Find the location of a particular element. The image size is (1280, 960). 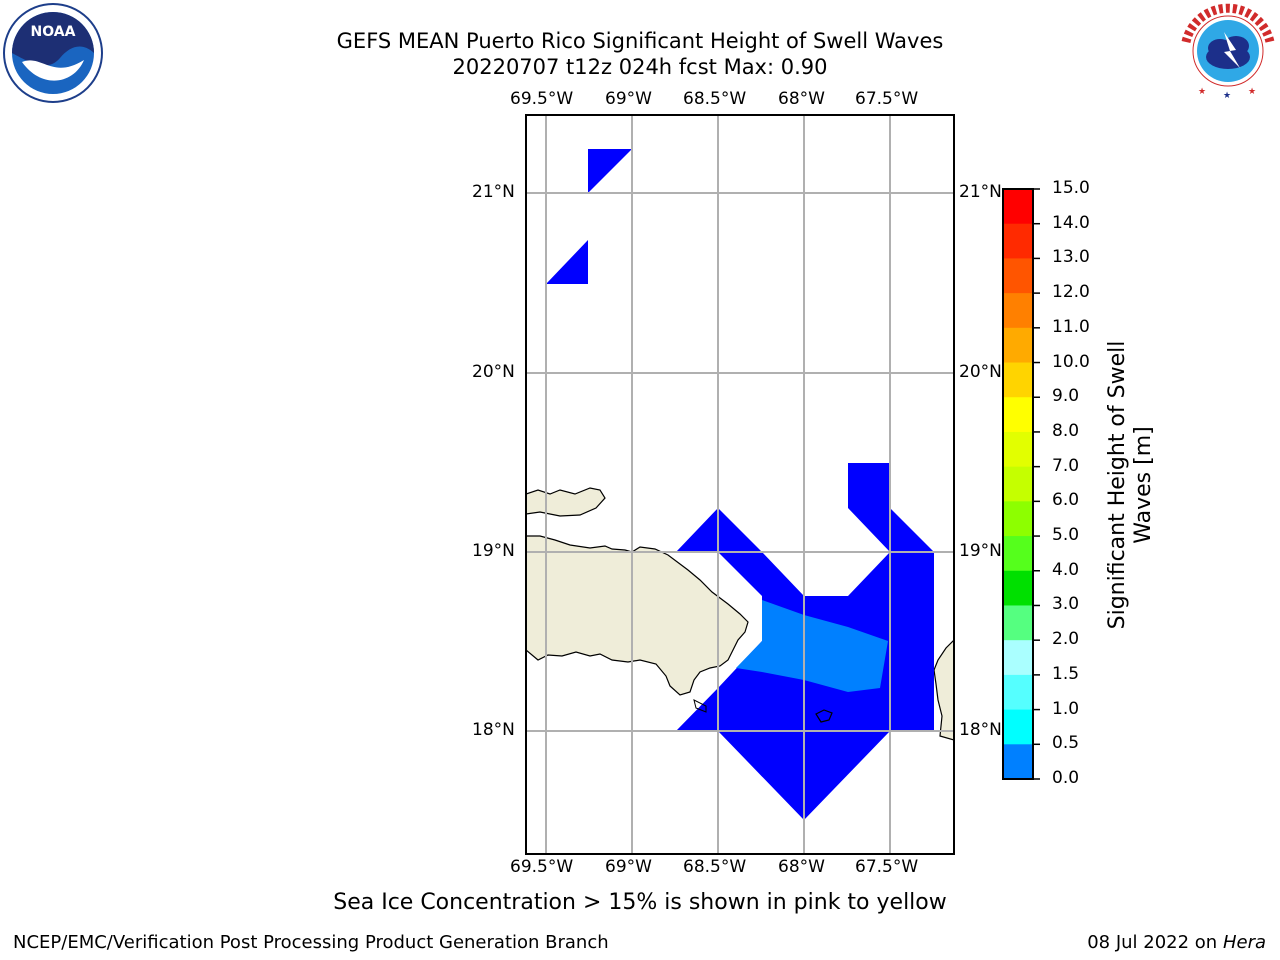

lat-label-left: 20°N is located at coordinates (493, 372).